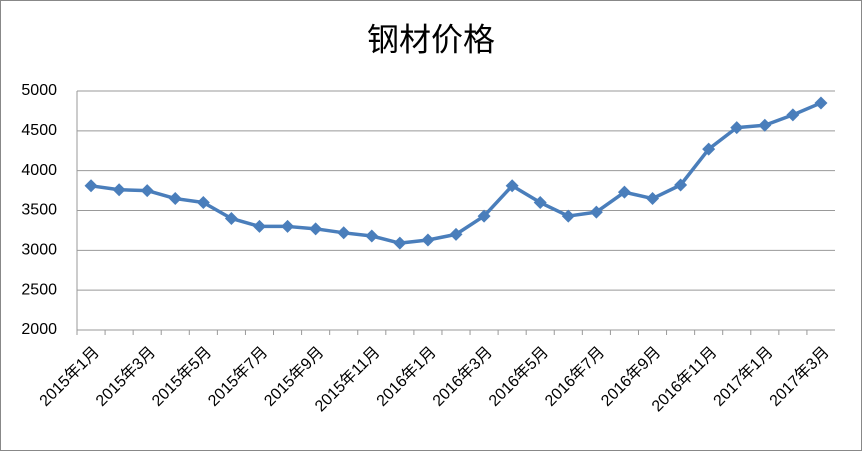 This screenshot has width=862, height=451. What do you see at coordinates (39, 130) in the screenshot?
I see `y-tick-label: 4500` at bounding box center [39, 130].